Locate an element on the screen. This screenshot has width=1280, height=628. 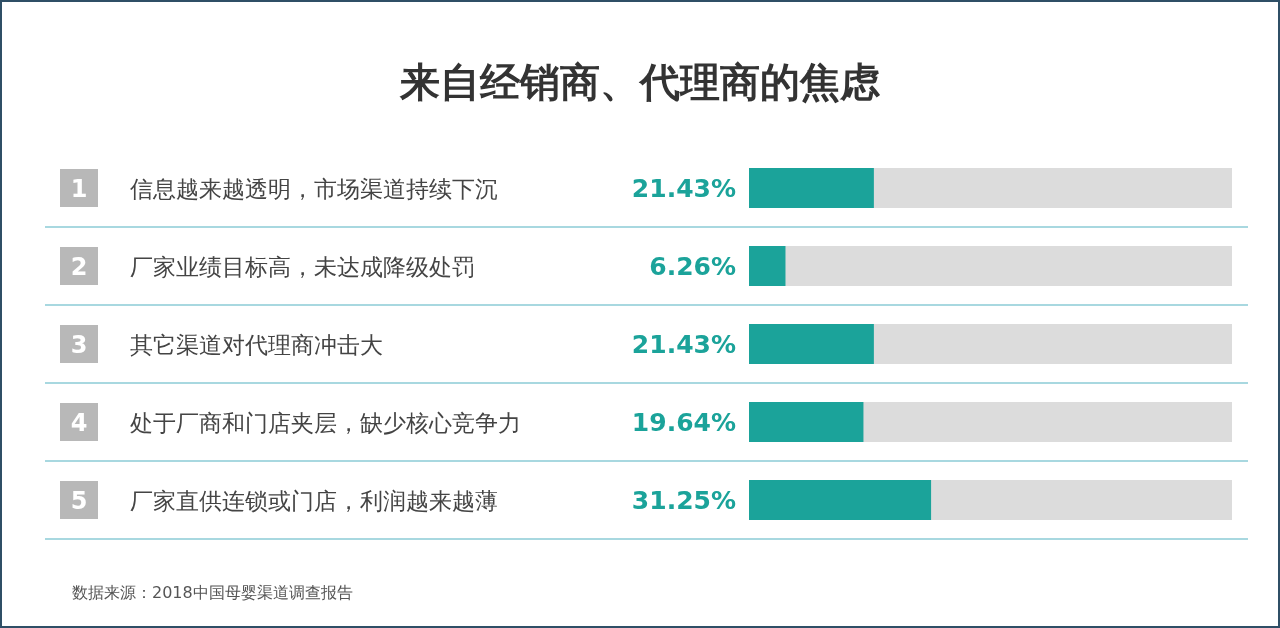
text: 2 is located at coordinates (79, 267).